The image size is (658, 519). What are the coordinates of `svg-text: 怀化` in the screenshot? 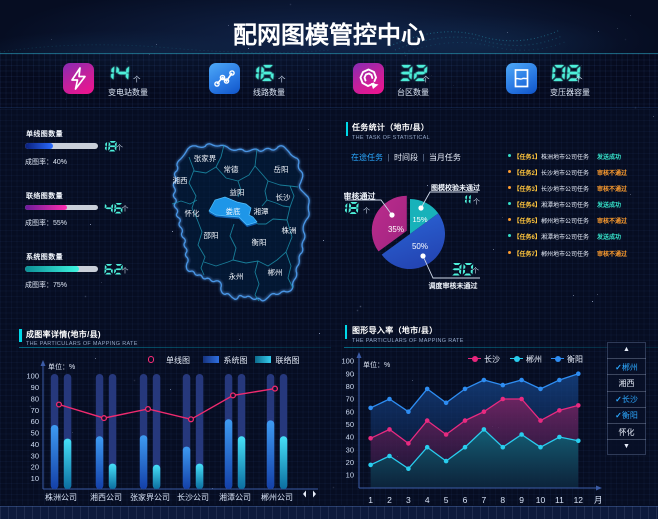 It's located at (192, 213).